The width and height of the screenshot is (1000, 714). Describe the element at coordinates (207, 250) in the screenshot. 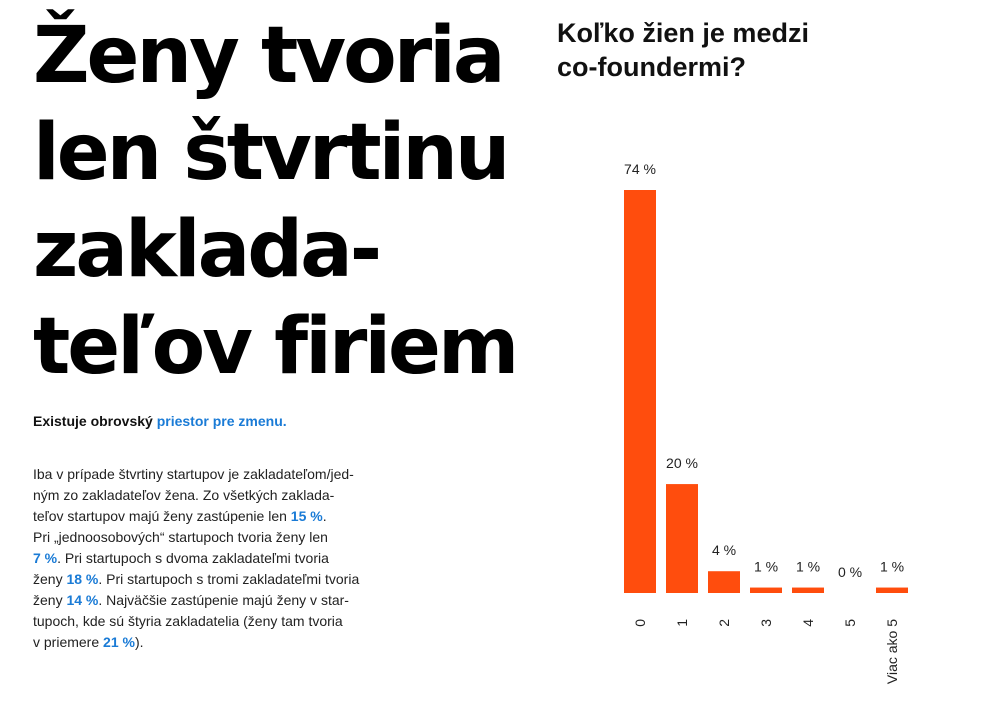

I see `headline-line: zaklada-` at that location.